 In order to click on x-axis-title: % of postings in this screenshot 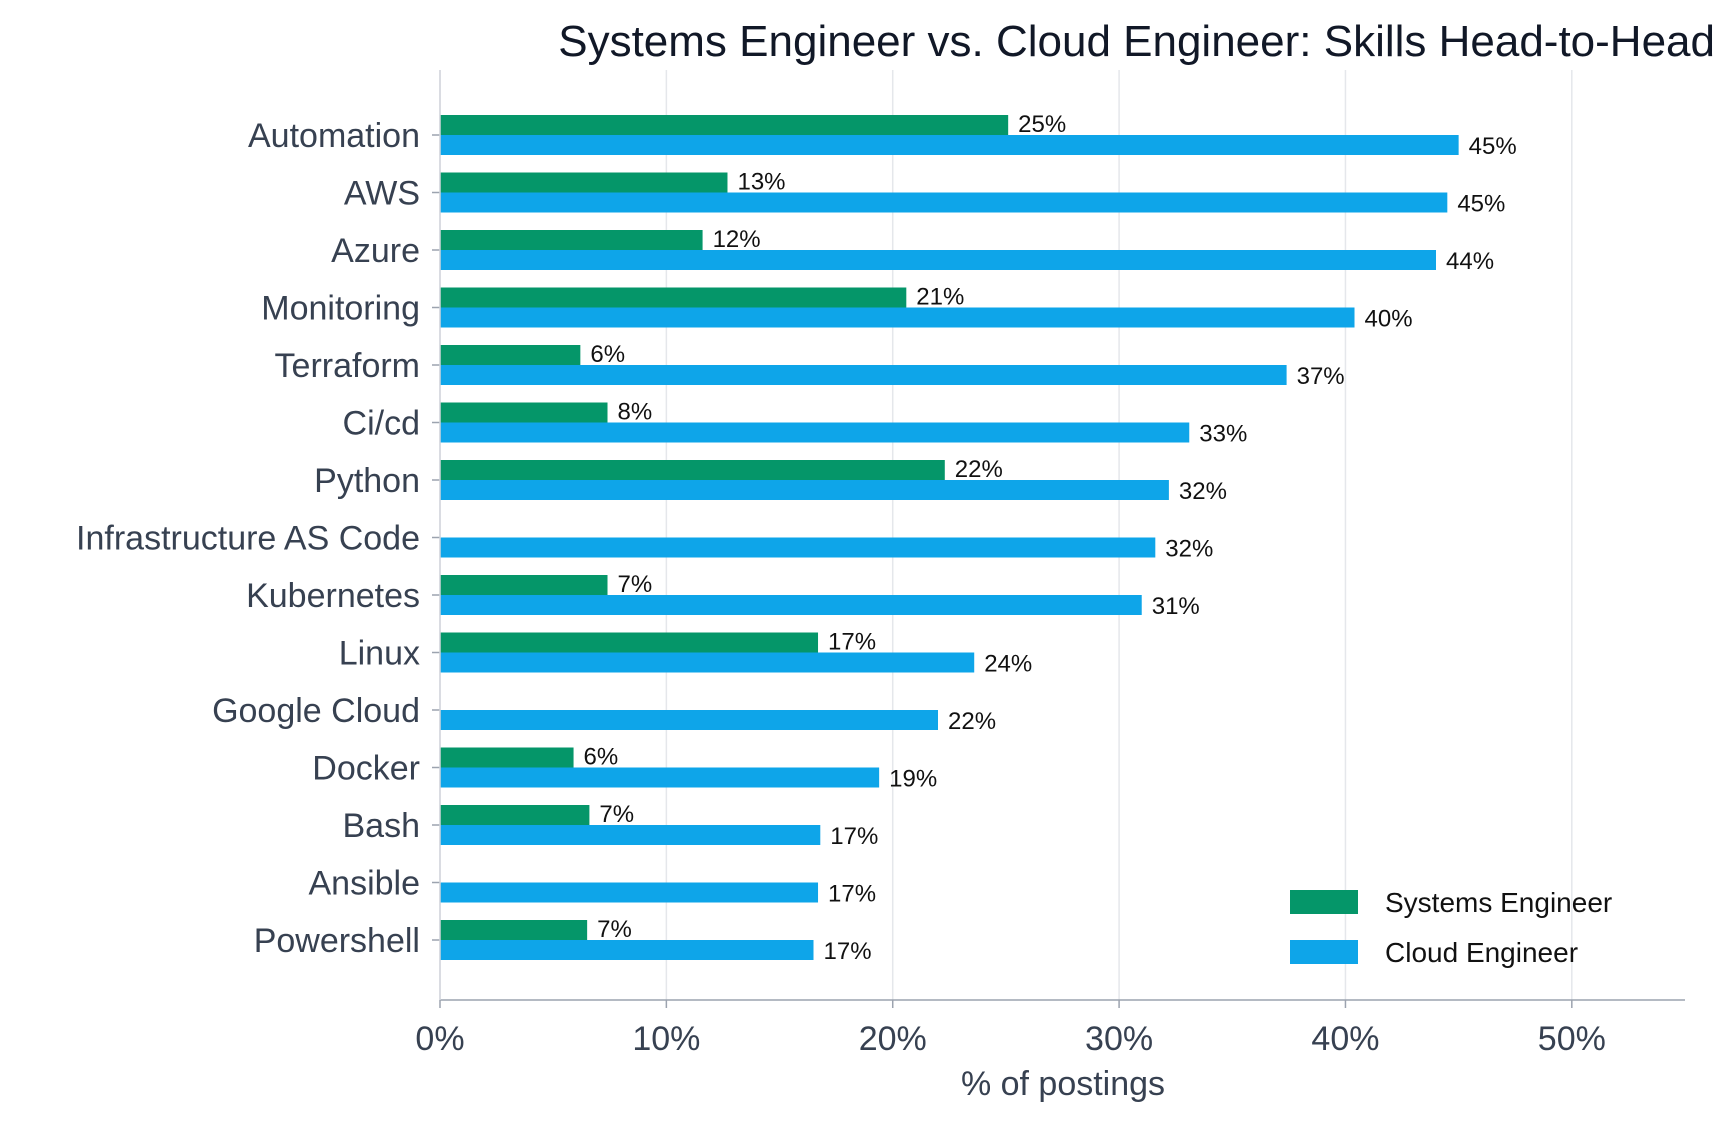, I will do `click(1063, 1084)`.